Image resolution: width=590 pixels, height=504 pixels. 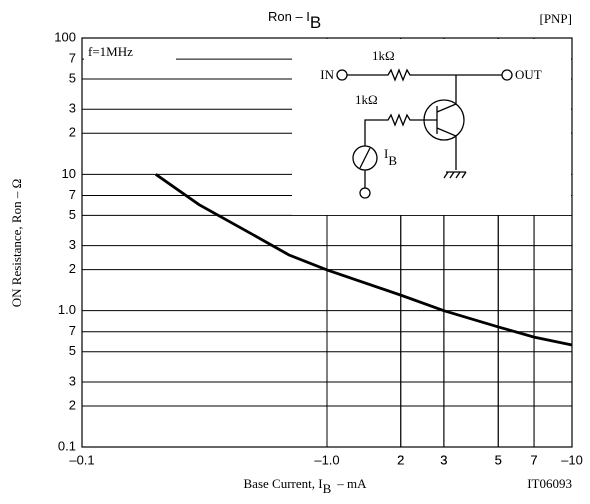 What do you see at coordinates (443, 459) in the screenshot?
I see `x-tick-label: 3` at bounding box center [443, 459].